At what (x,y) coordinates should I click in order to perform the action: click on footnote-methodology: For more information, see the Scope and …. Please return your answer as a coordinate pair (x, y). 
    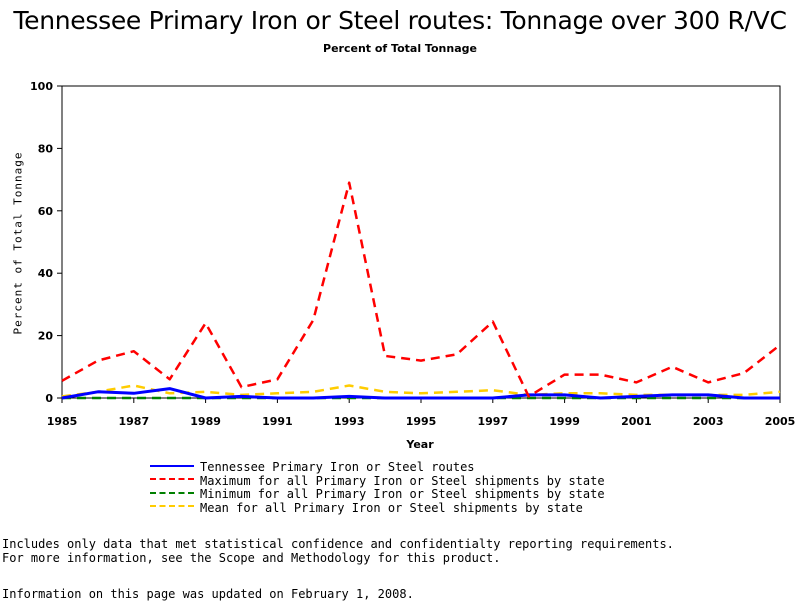
    Looking at the image, I should click on (251, 558).